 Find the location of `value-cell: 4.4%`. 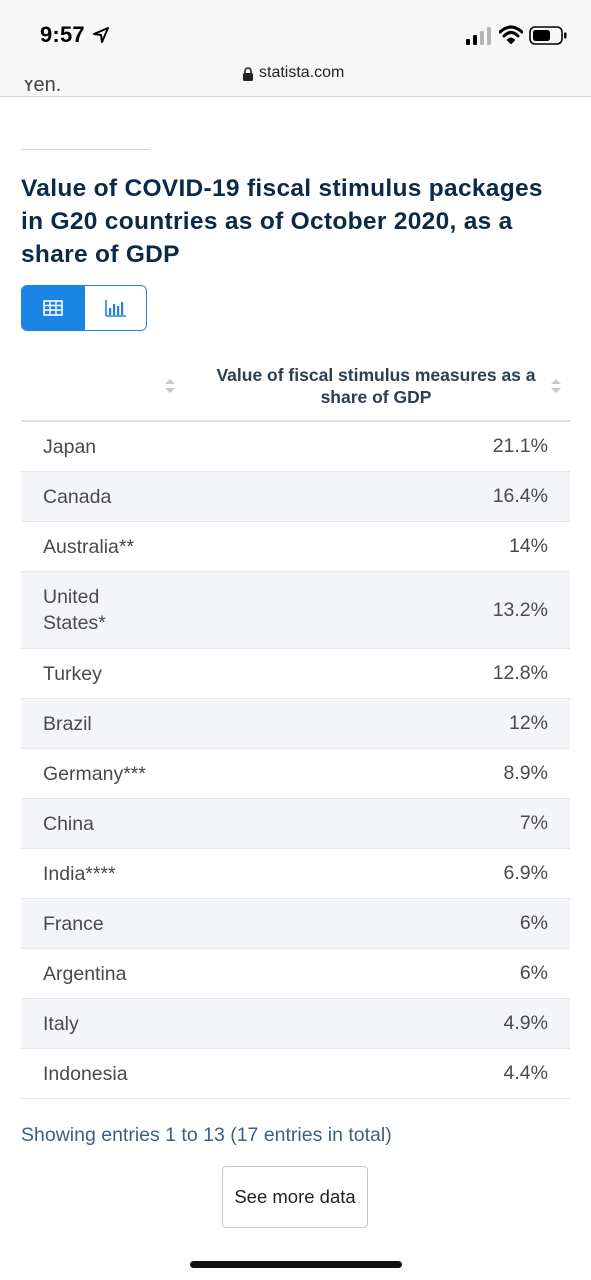

value-cell: 4.4% is located at coordinates (525, 1073).